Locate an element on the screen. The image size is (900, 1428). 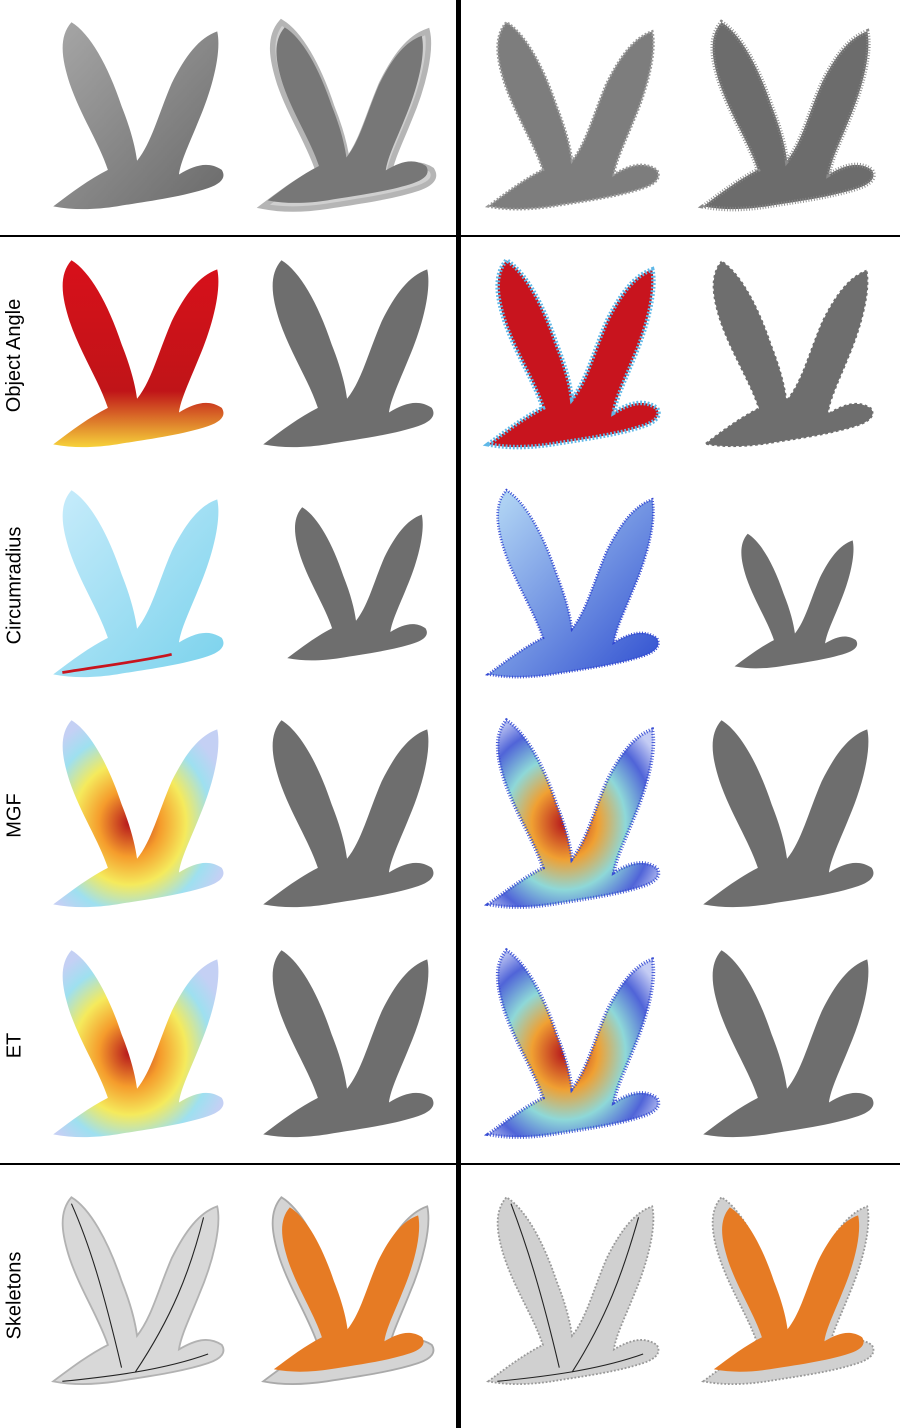
circumradius-clean-heatmap is located at coordinates (137, 585).